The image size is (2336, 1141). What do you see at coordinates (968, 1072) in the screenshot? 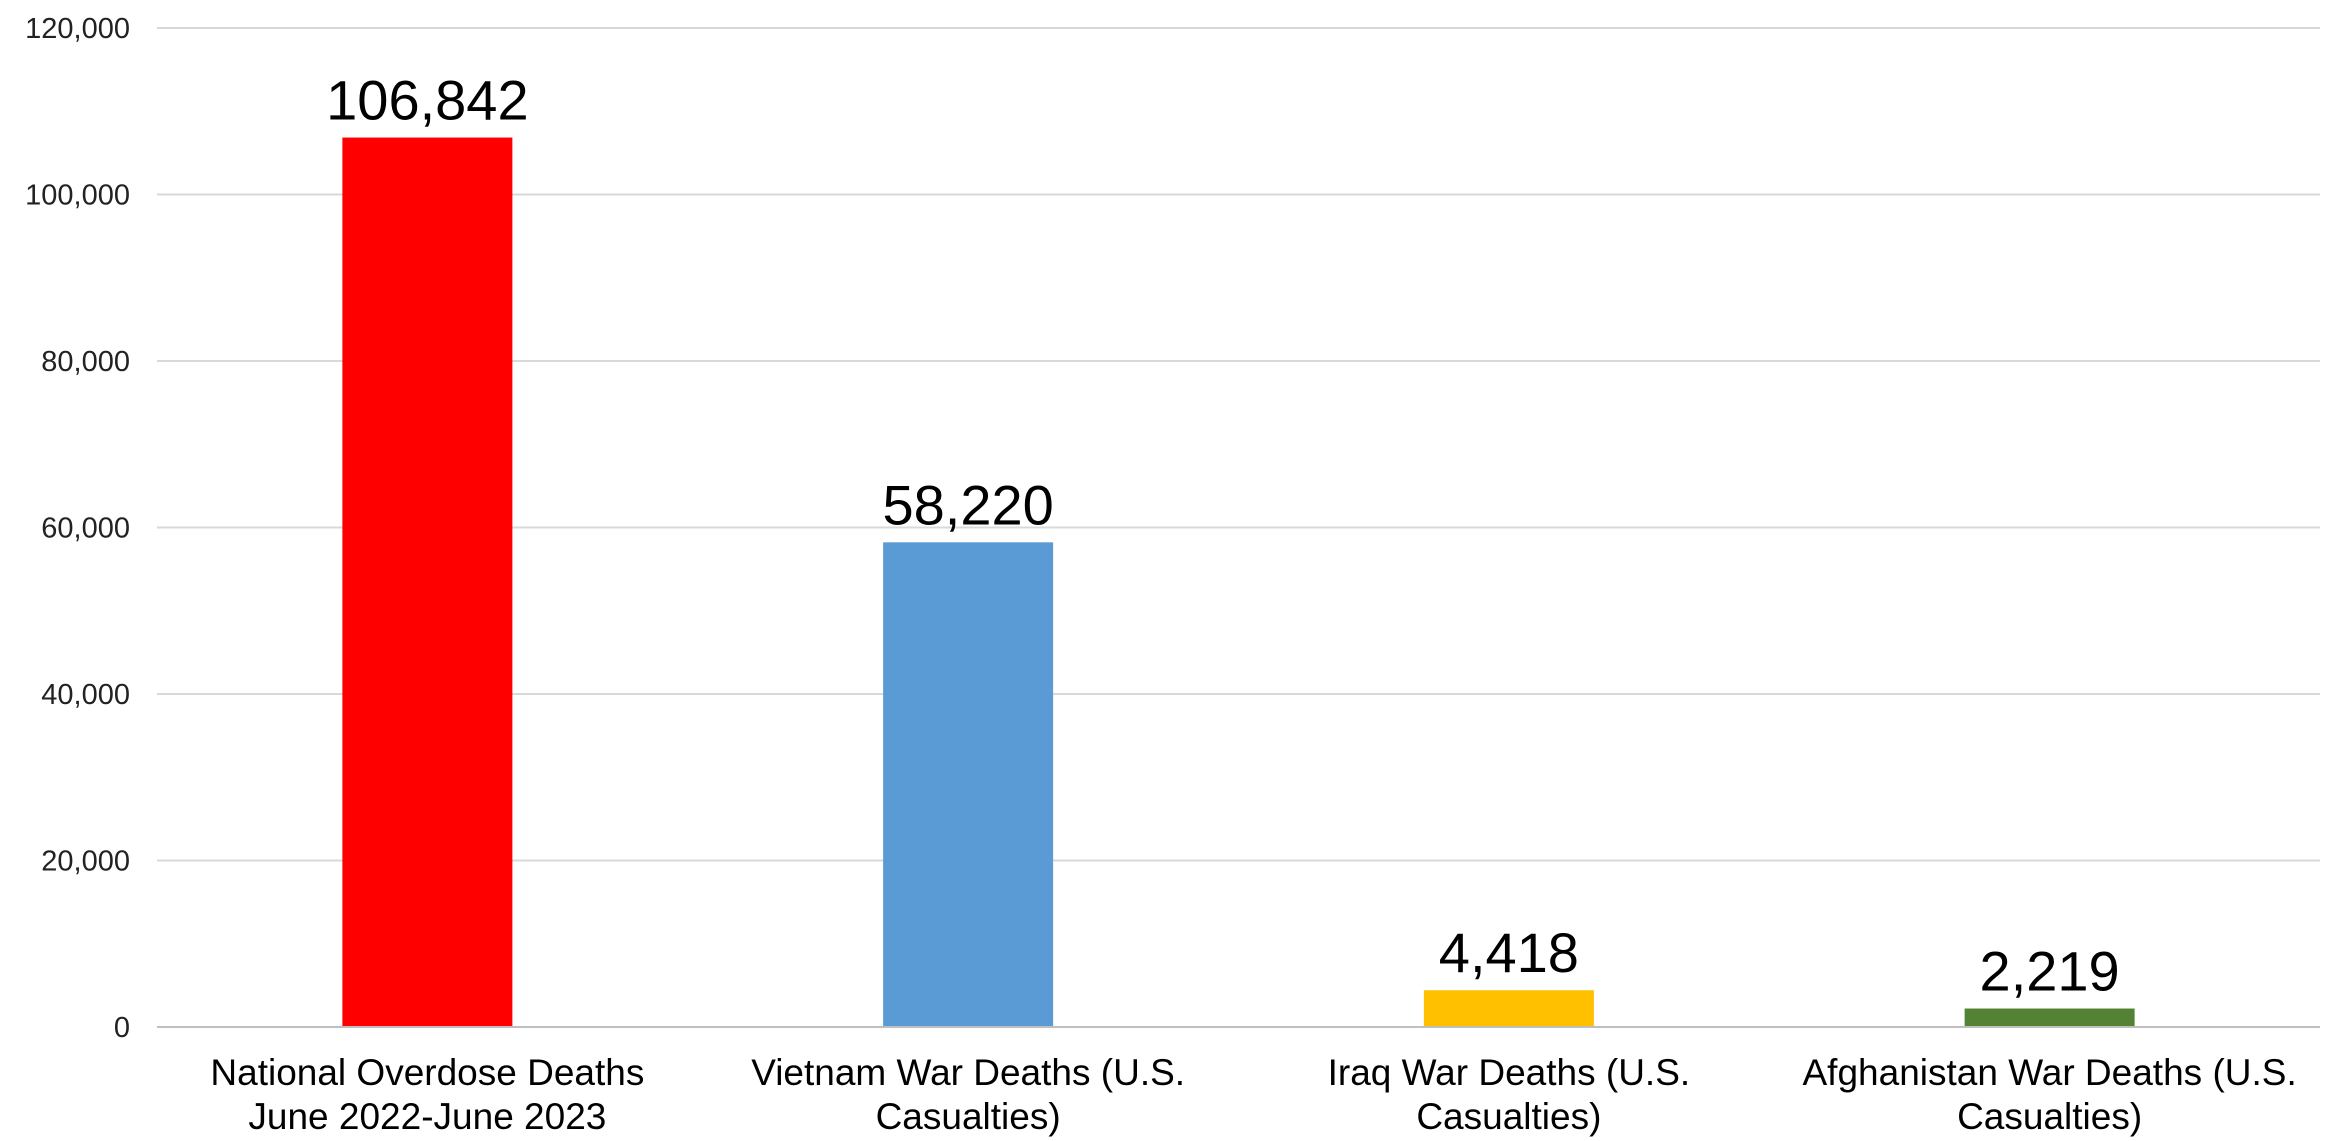
I see `x-tick-label: Vietnam War Deaths (U.S.` at bounding box center [968, 1072].